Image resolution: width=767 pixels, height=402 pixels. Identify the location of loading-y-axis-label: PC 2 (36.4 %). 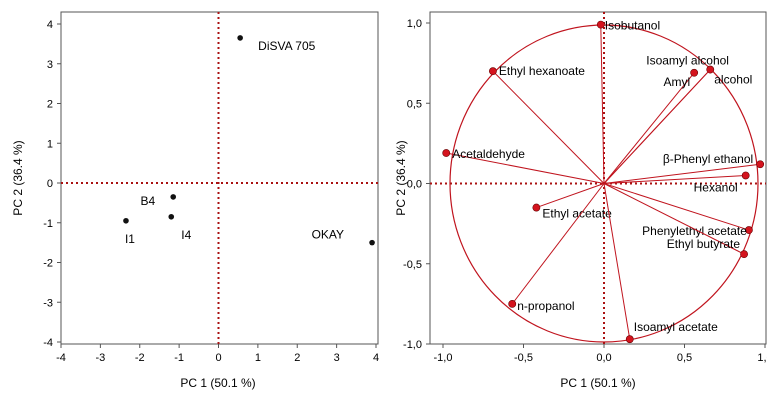
(401, 177).